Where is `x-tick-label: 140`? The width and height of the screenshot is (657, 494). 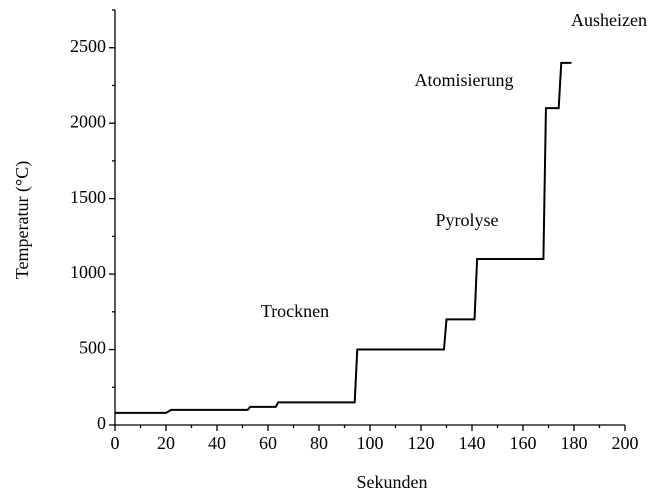 x-tick-label: 140 is located at coordinates (472, 443).